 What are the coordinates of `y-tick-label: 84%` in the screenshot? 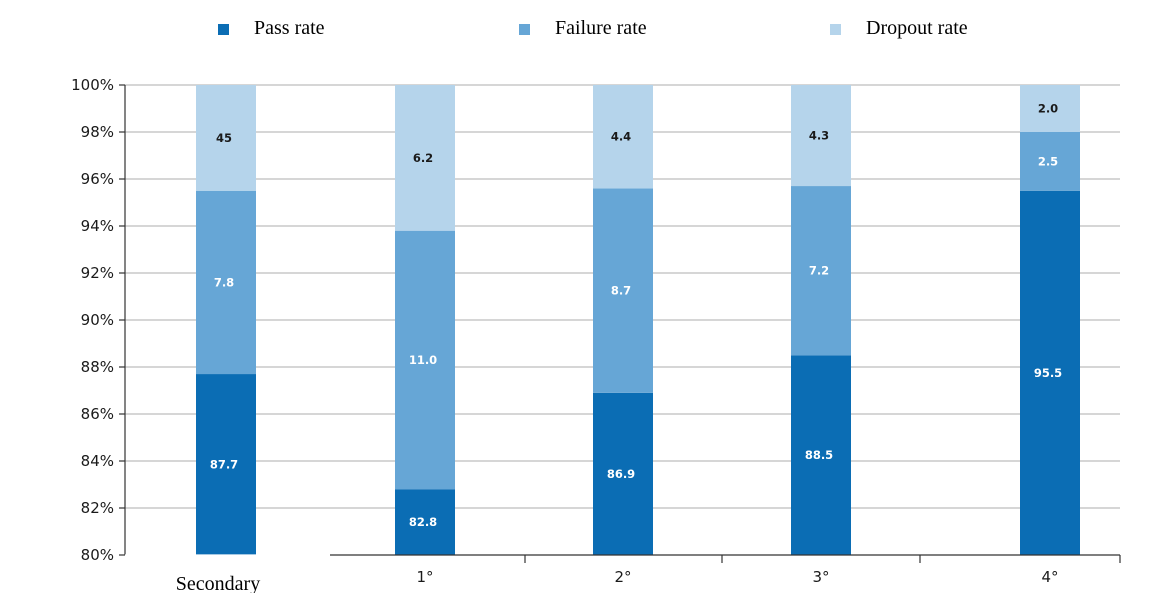 It's located at (97, 461).